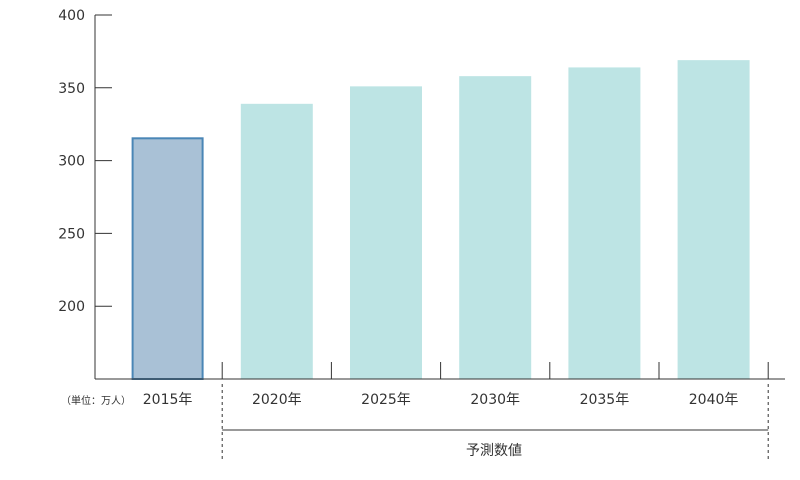 The height and width of the screenshot is (480, 800). What do you see at coordinates (168, 400) in the screenshot?
I see `x-tick-label: 2015年` at bounding box center [168, 400].